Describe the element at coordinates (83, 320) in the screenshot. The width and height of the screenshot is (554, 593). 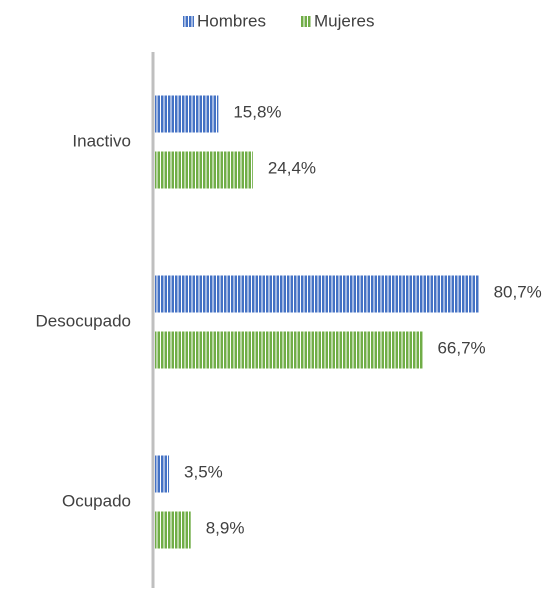
I see `category-label: Desocupado` at that location.